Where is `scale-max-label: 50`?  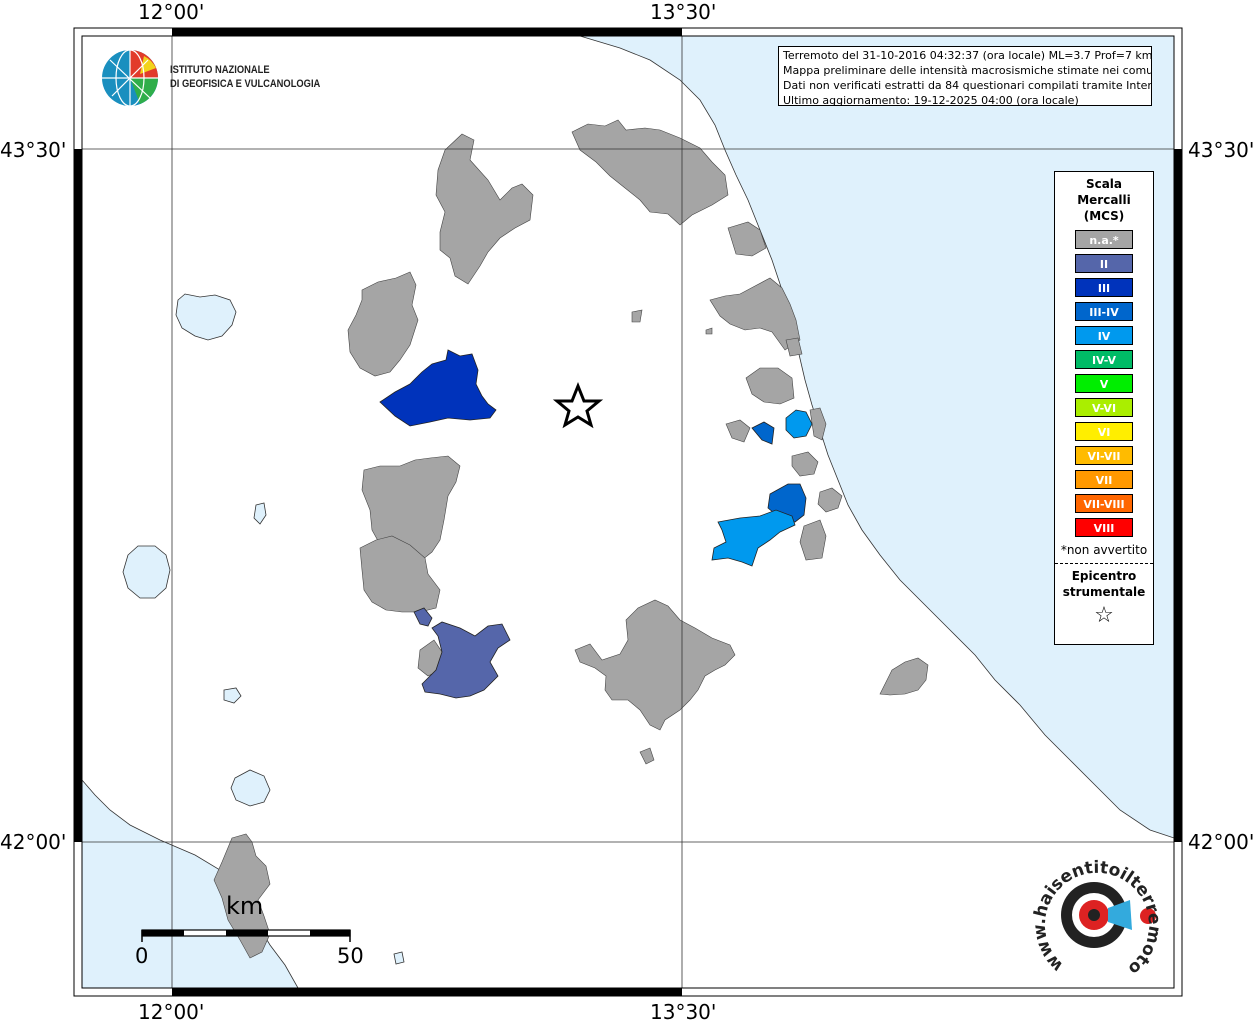 scale-max-label: 50 is located at coordinates (350, 956).